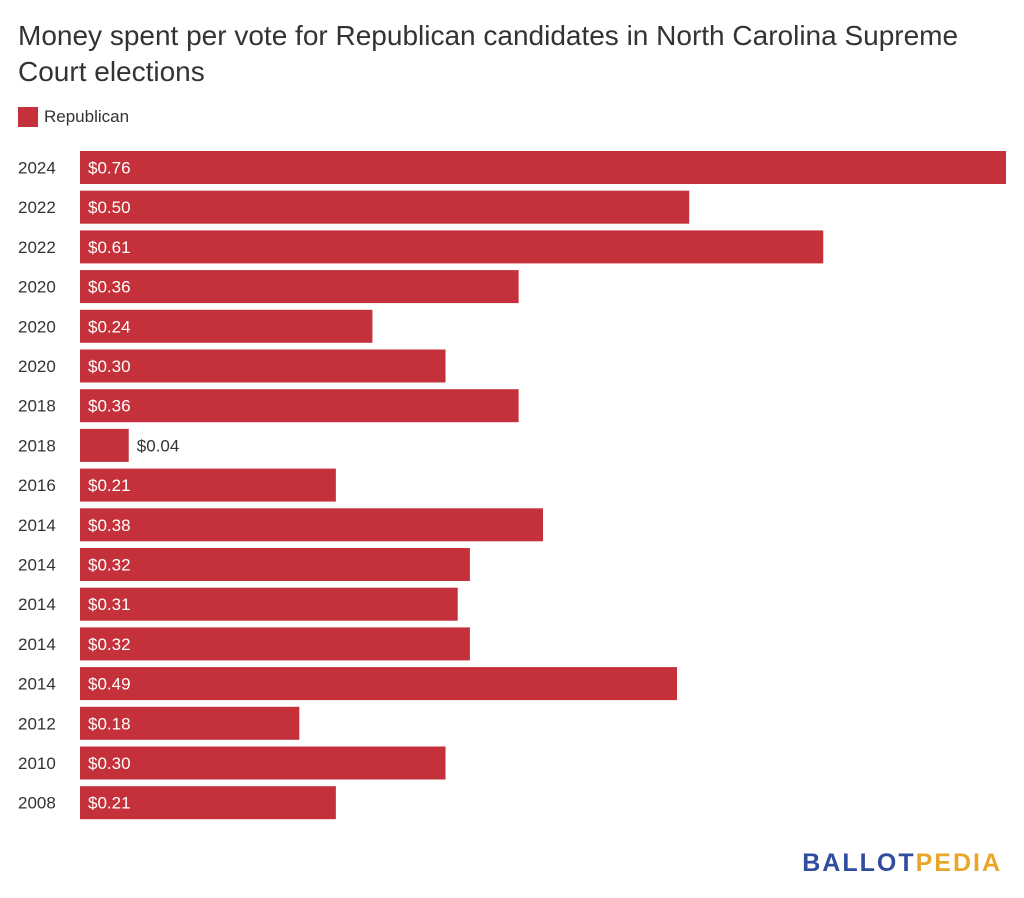 This screenshot has width=1024, height=898. What do you see at coordinates (37, 803) in the screenshot?
I see `category-label: 2008` at bounding box center [37, 803].